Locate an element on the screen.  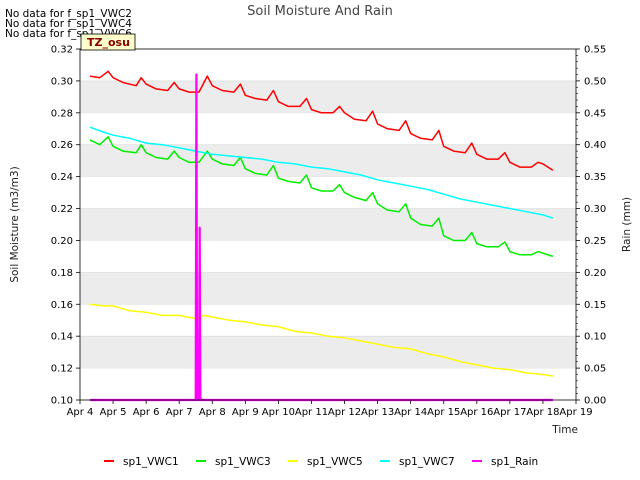
y2-tick-label: 0.25 is located at coordinates (595, 241).